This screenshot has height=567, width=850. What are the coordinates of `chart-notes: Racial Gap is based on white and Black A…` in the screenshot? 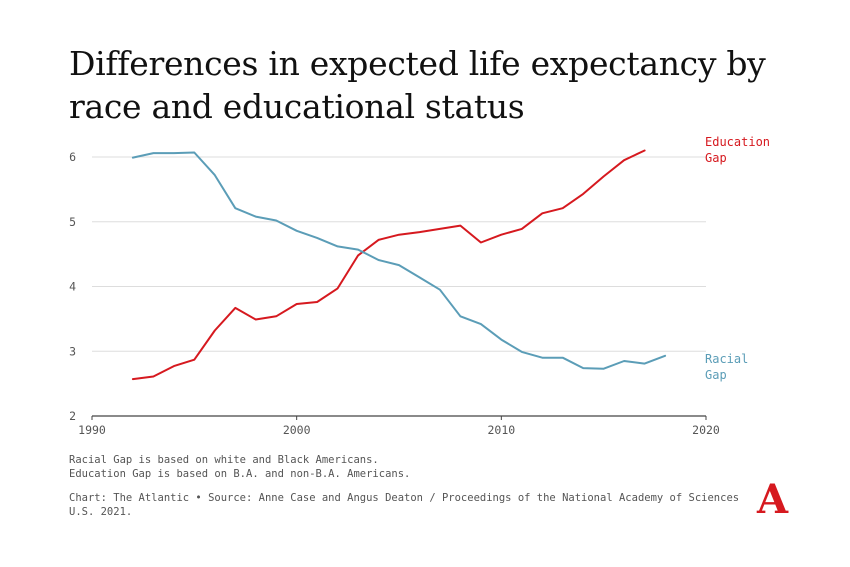 It's located at (414, 486).